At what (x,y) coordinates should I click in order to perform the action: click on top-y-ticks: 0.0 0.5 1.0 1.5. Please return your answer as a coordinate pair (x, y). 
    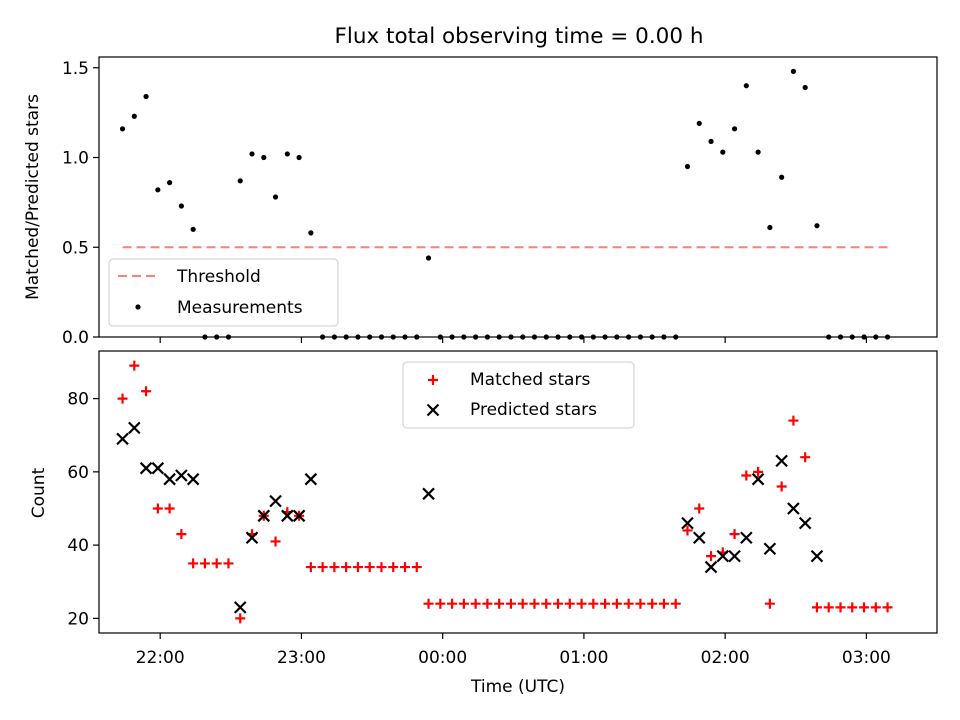
    Looking at the image, I should click on (80, 203).